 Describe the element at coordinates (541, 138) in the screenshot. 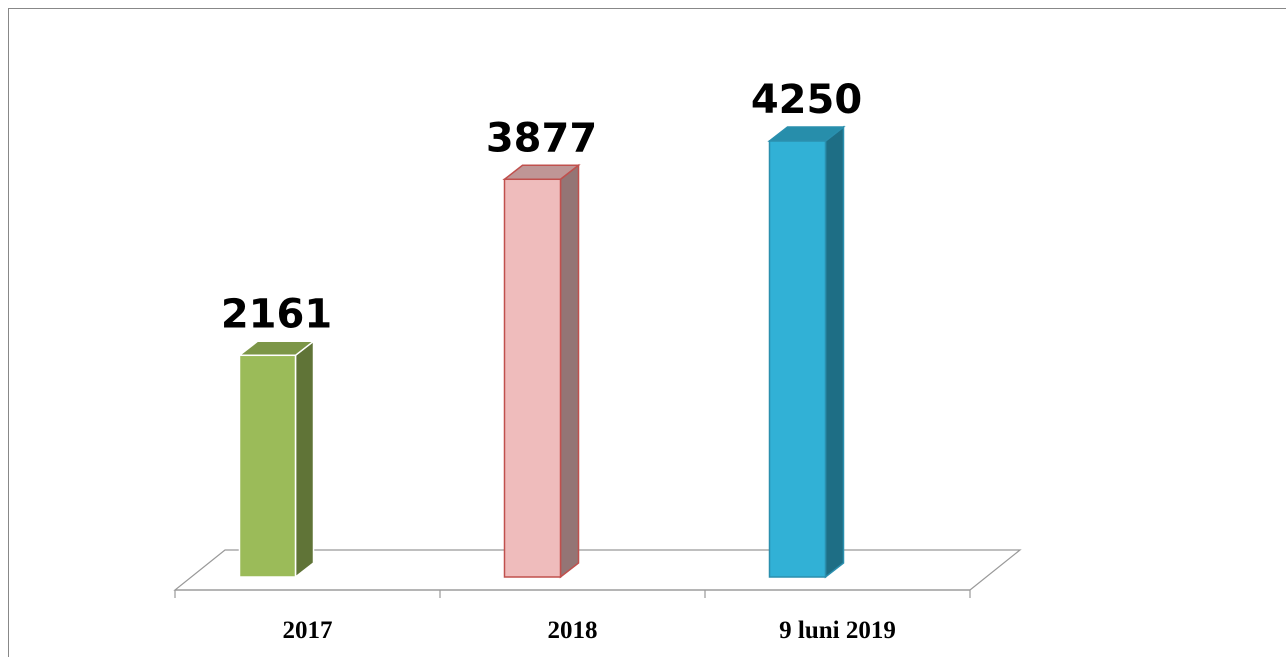

I see `data-label: 3877` at that location.